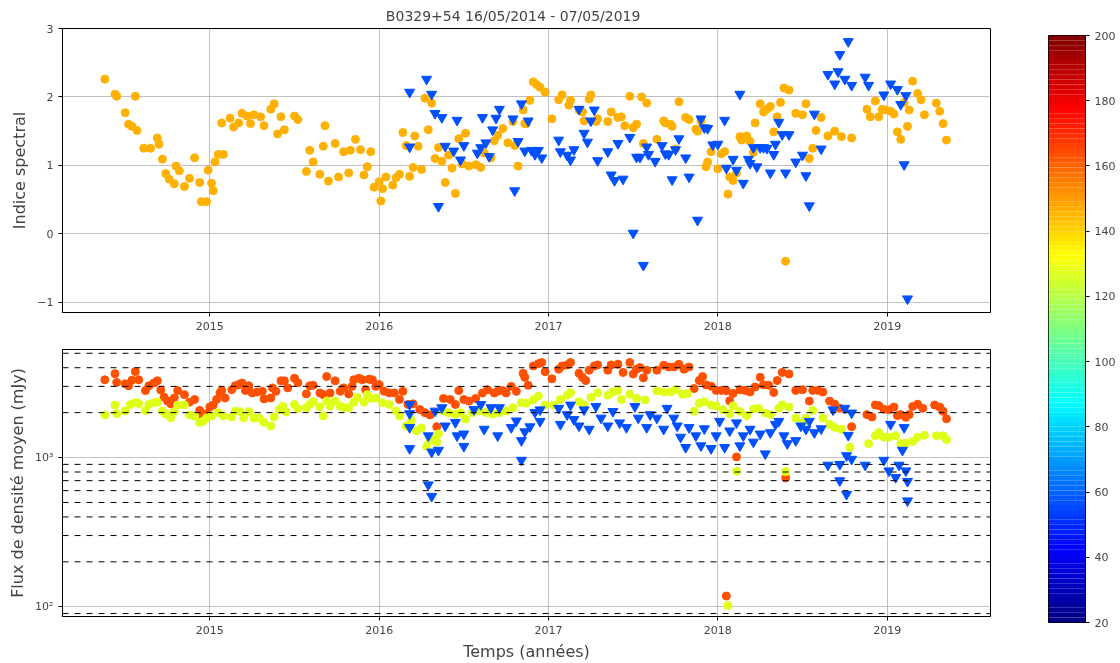  Describe the element at coordinates (44, 607) in the screenshot. I see `y-tick-label: 10²` at that location.